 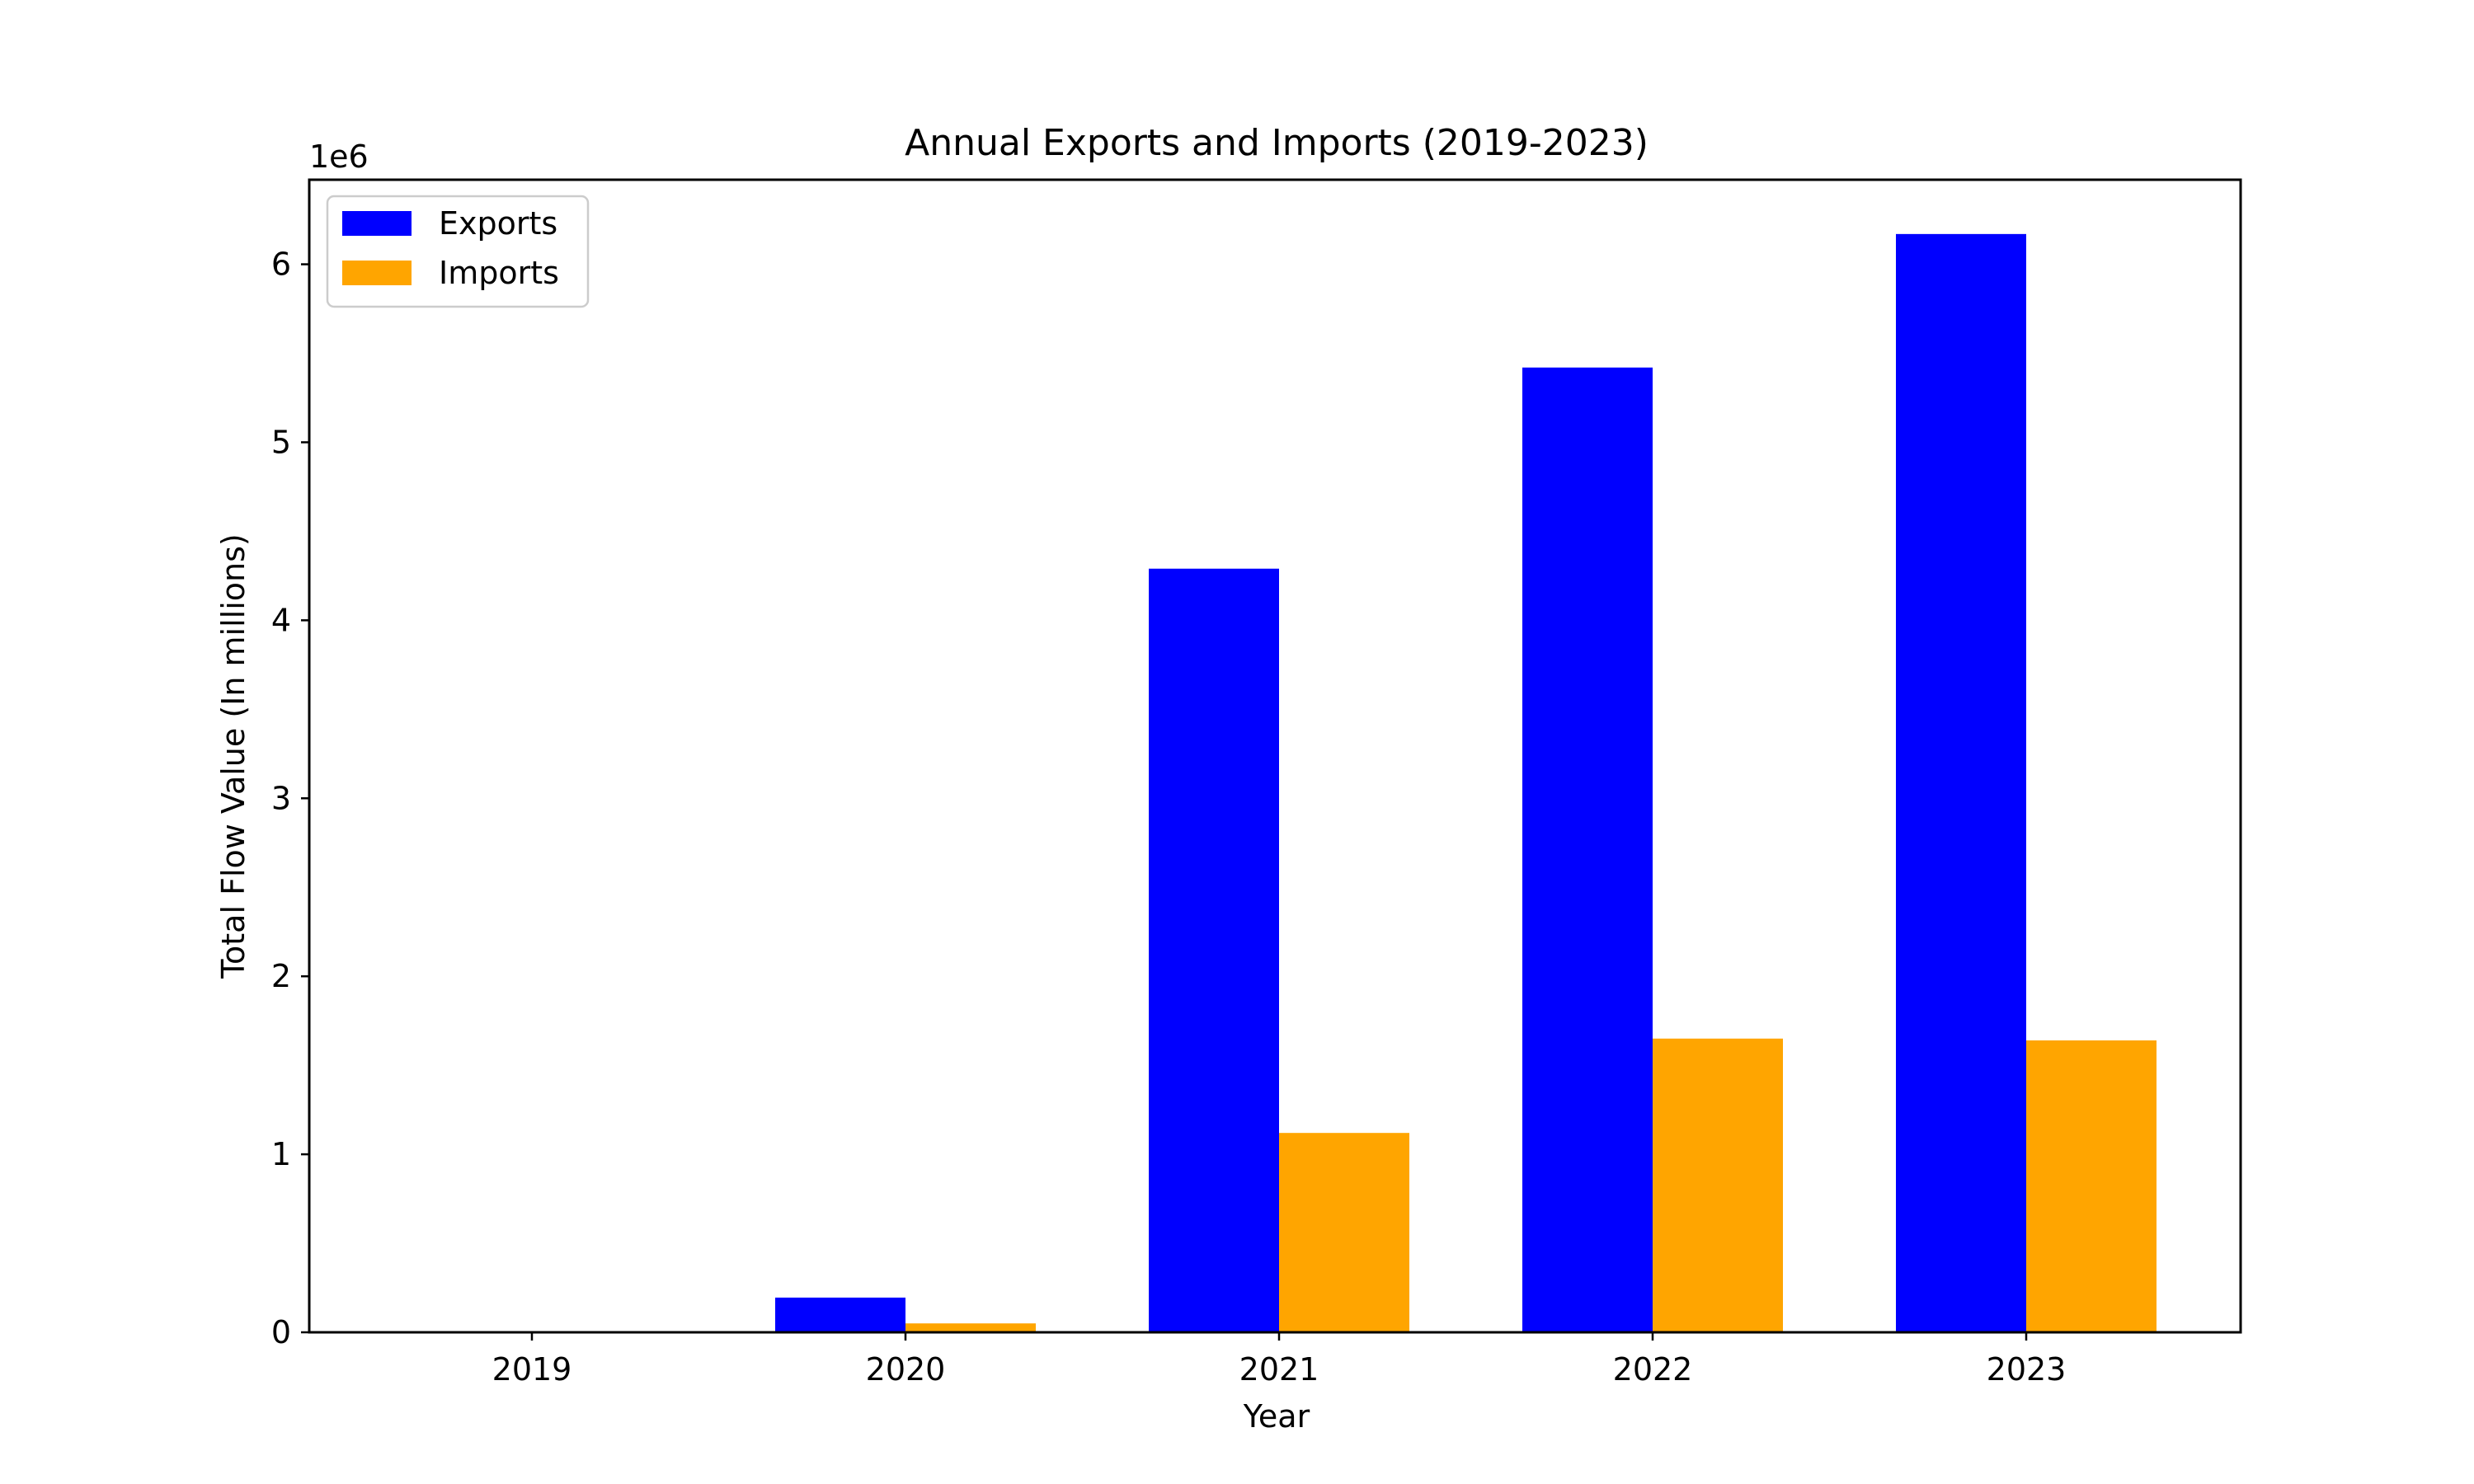 I want to click on bar-imports-2020, so click(x=970, y=1327).